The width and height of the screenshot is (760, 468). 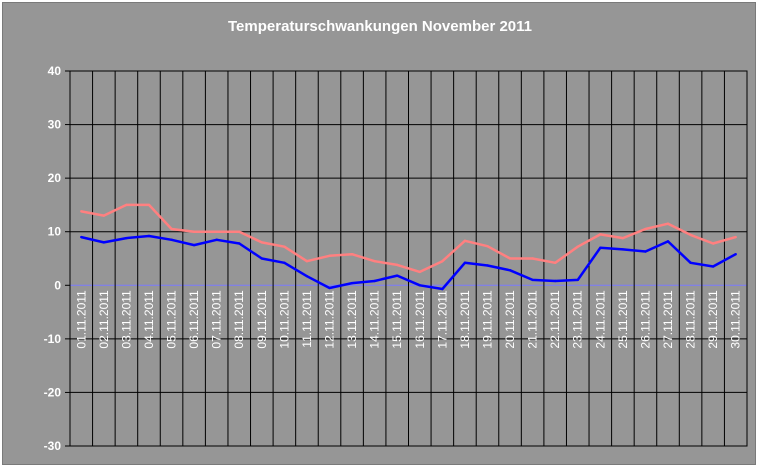 I want to click on x-tick-label: 14.11.2011, so click(x=375, y=319).